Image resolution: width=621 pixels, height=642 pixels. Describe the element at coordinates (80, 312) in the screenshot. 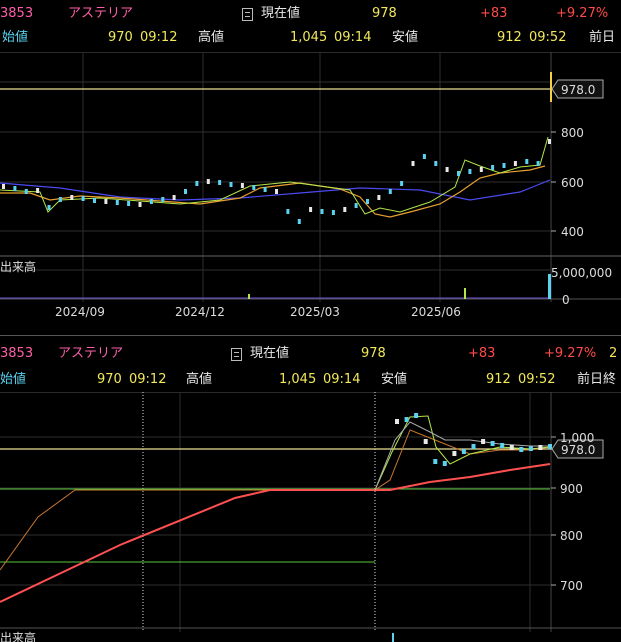

I see `x-tick: 2024/09` at that location.